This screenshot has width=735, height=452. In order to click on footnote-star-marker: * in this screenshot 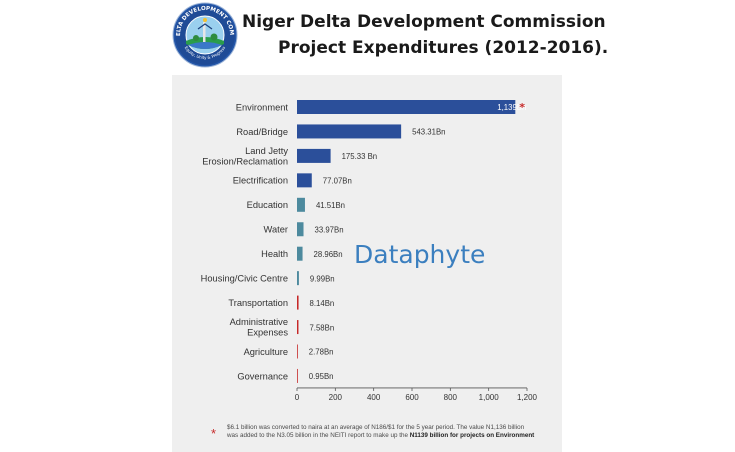, I will do `click(214, 433)`.